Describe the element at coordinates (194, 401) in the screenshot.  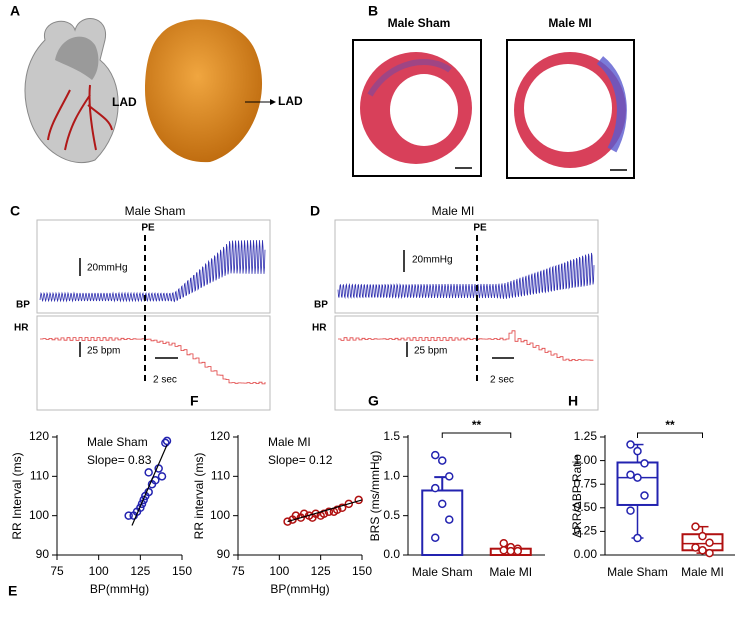
I see `panel-label: F` at that location.